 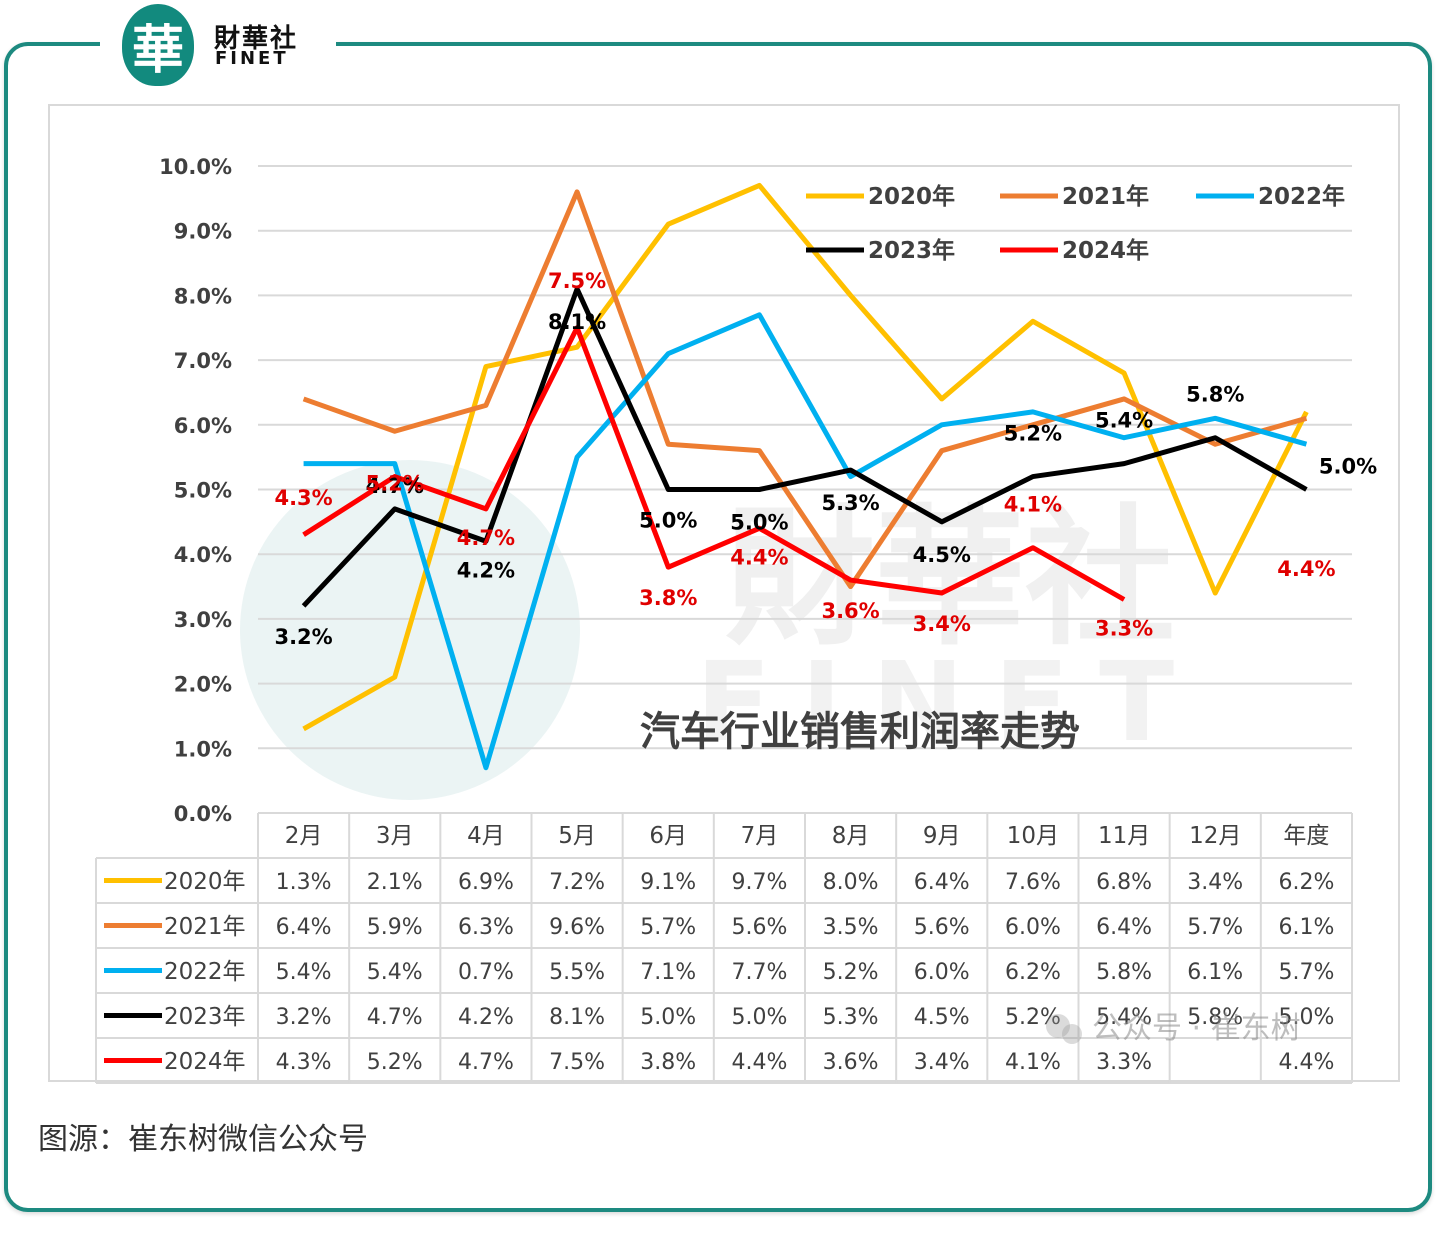 I want to click on data-label-2024: 3.3%, so click(x=1124, y=628).